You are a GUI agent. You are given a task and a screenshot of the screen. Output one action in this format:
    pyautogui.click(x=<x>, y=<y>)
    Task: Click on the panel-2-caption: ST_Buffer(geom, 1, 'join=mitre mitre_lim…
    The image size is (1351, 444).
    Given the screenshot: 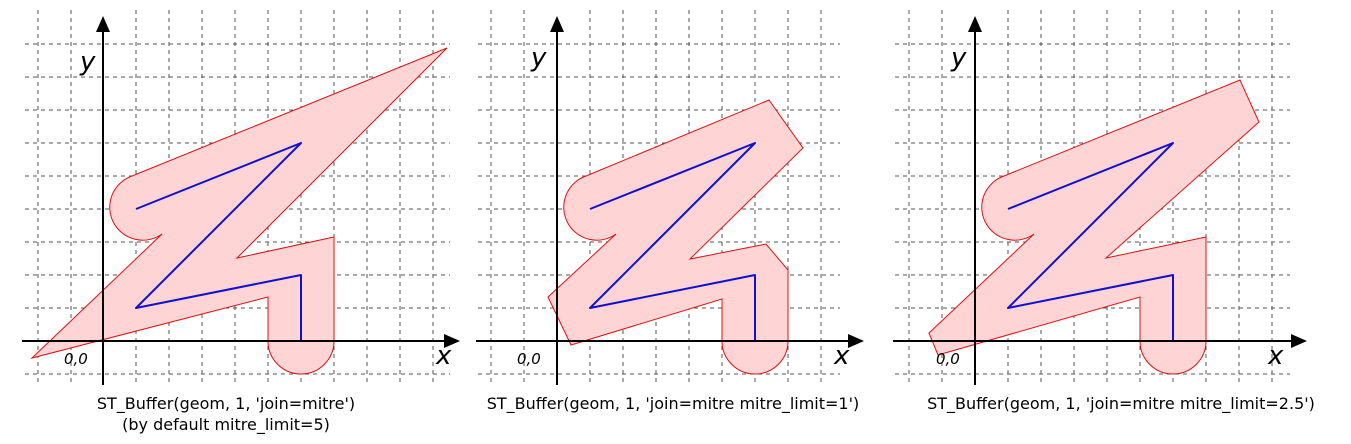 What is the action you would take?
    pyautogui.click(x=673, y=404)
    